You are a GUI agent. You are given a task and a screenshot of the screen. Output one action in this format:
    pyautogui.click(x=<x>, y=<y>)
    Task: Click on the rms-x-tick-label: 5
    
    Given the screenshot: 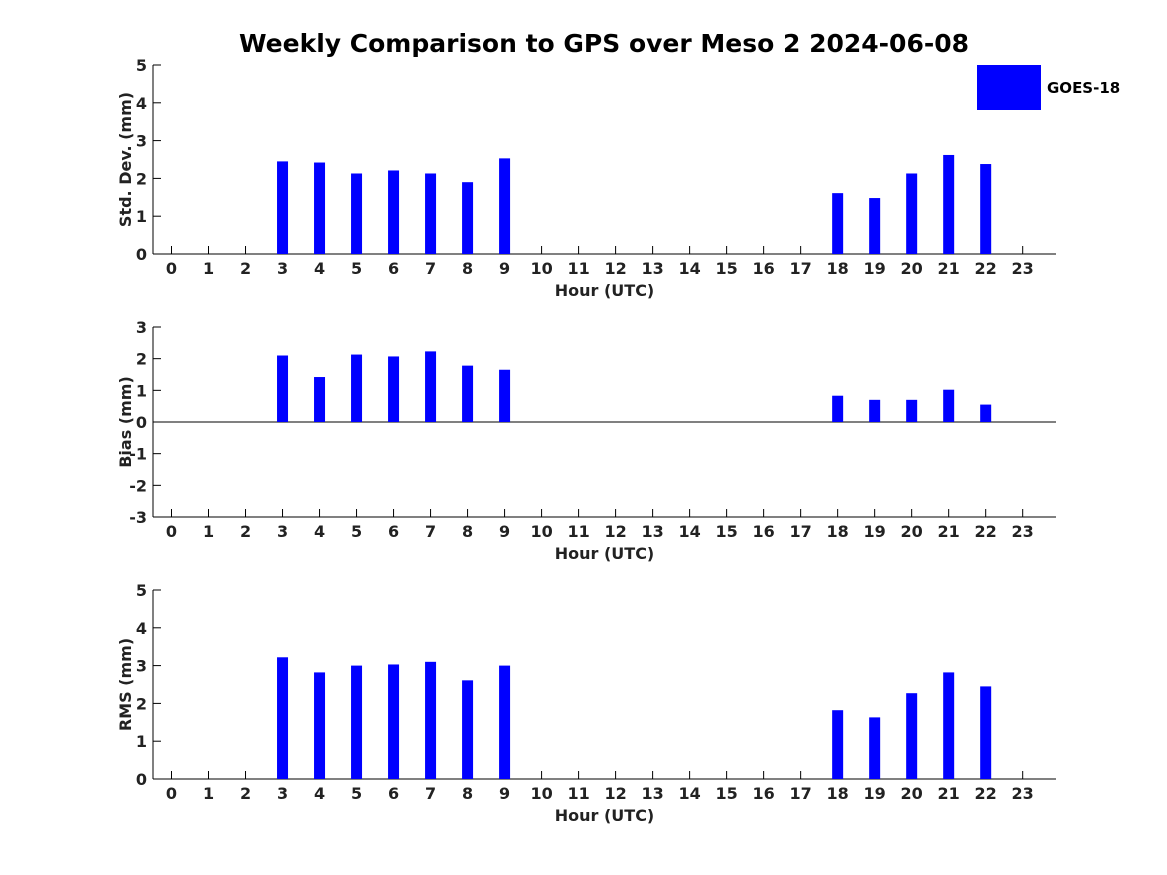 What is the action you would take?
    pyautogui.click(x=356, y=793)
    